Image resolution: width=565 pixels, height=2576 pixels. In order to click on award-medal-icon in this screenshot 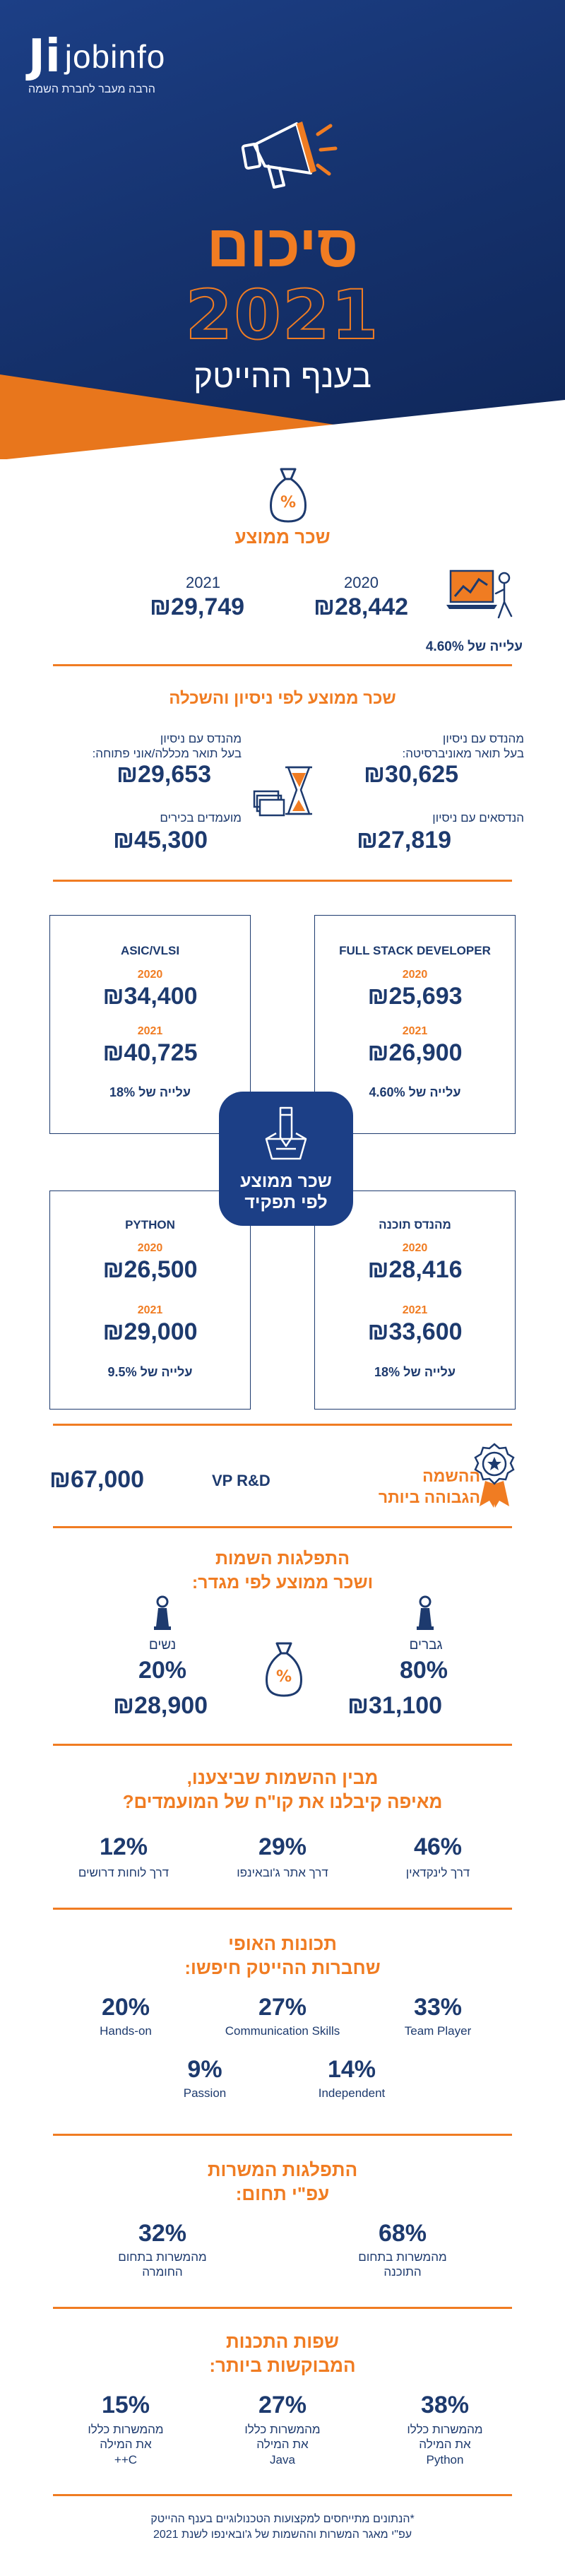, I will do `click(495, 1475)`.